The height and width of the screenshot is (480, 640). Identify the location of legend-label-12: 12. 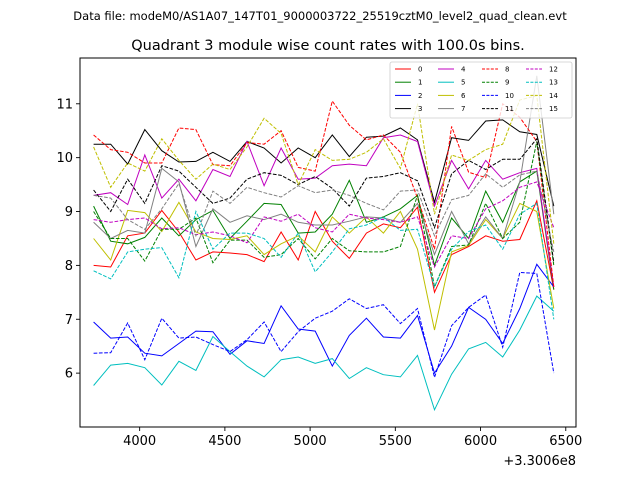
(553, 70).